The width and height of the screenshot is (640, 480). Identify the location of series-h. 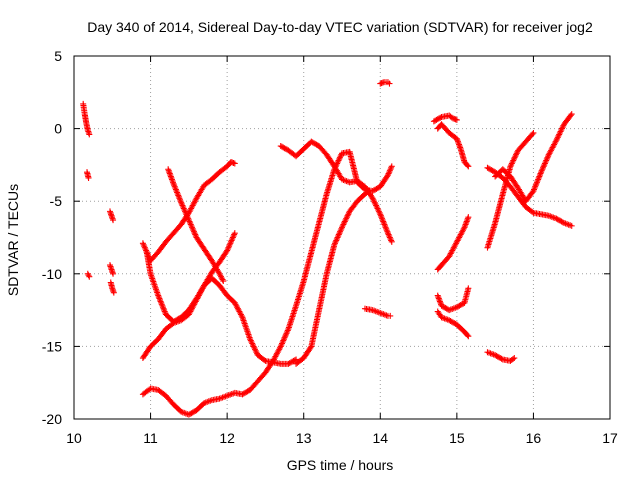
(385, 83).